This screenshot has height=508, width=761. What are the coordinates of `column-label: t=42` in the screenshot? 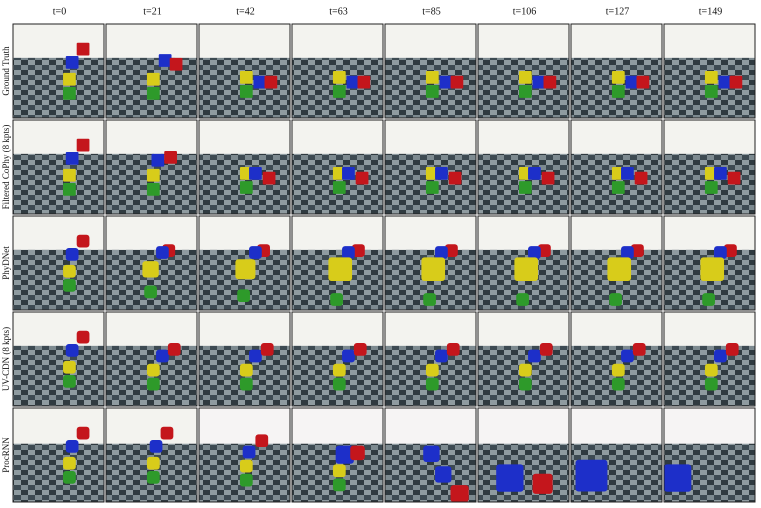 It's located at (245, 11).